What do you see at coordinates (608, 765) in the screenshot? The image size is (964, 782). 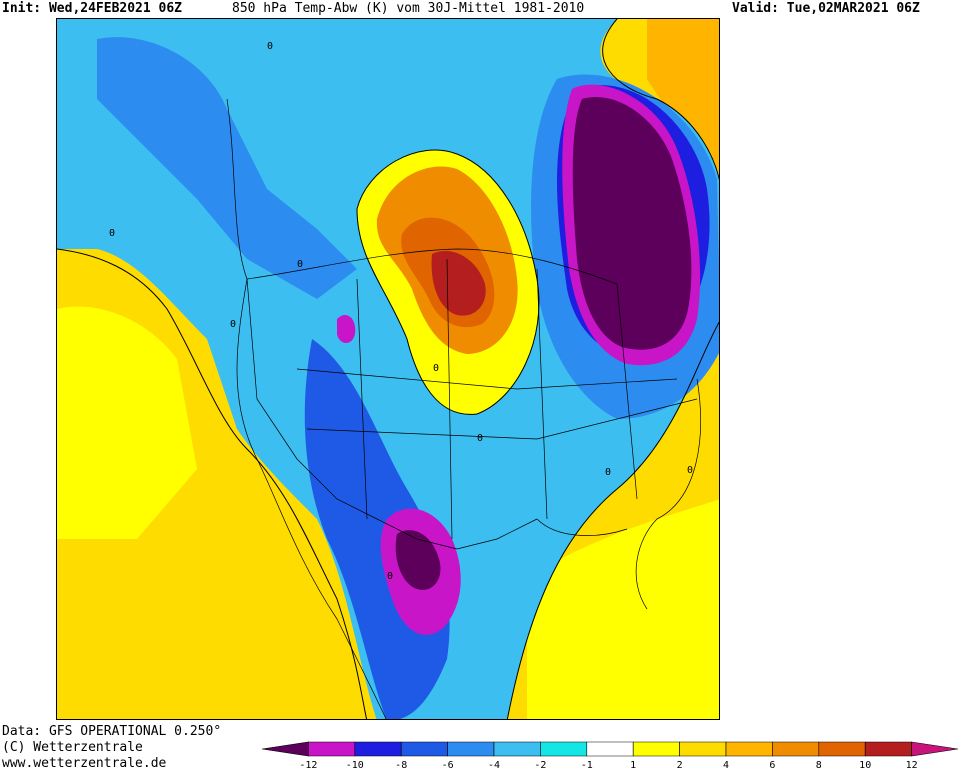 I see `colorbar-ticks: -12 -10 -8 -6 -4 -2 -1 1 2 4 6 8 10 12` at bounding box center [608, 765].